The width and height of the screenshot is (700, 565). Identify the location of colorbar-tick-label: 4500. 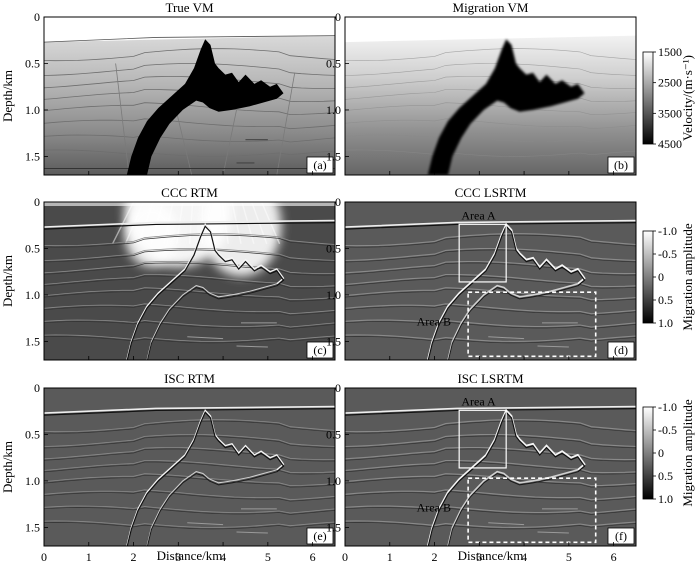
(670, 144).